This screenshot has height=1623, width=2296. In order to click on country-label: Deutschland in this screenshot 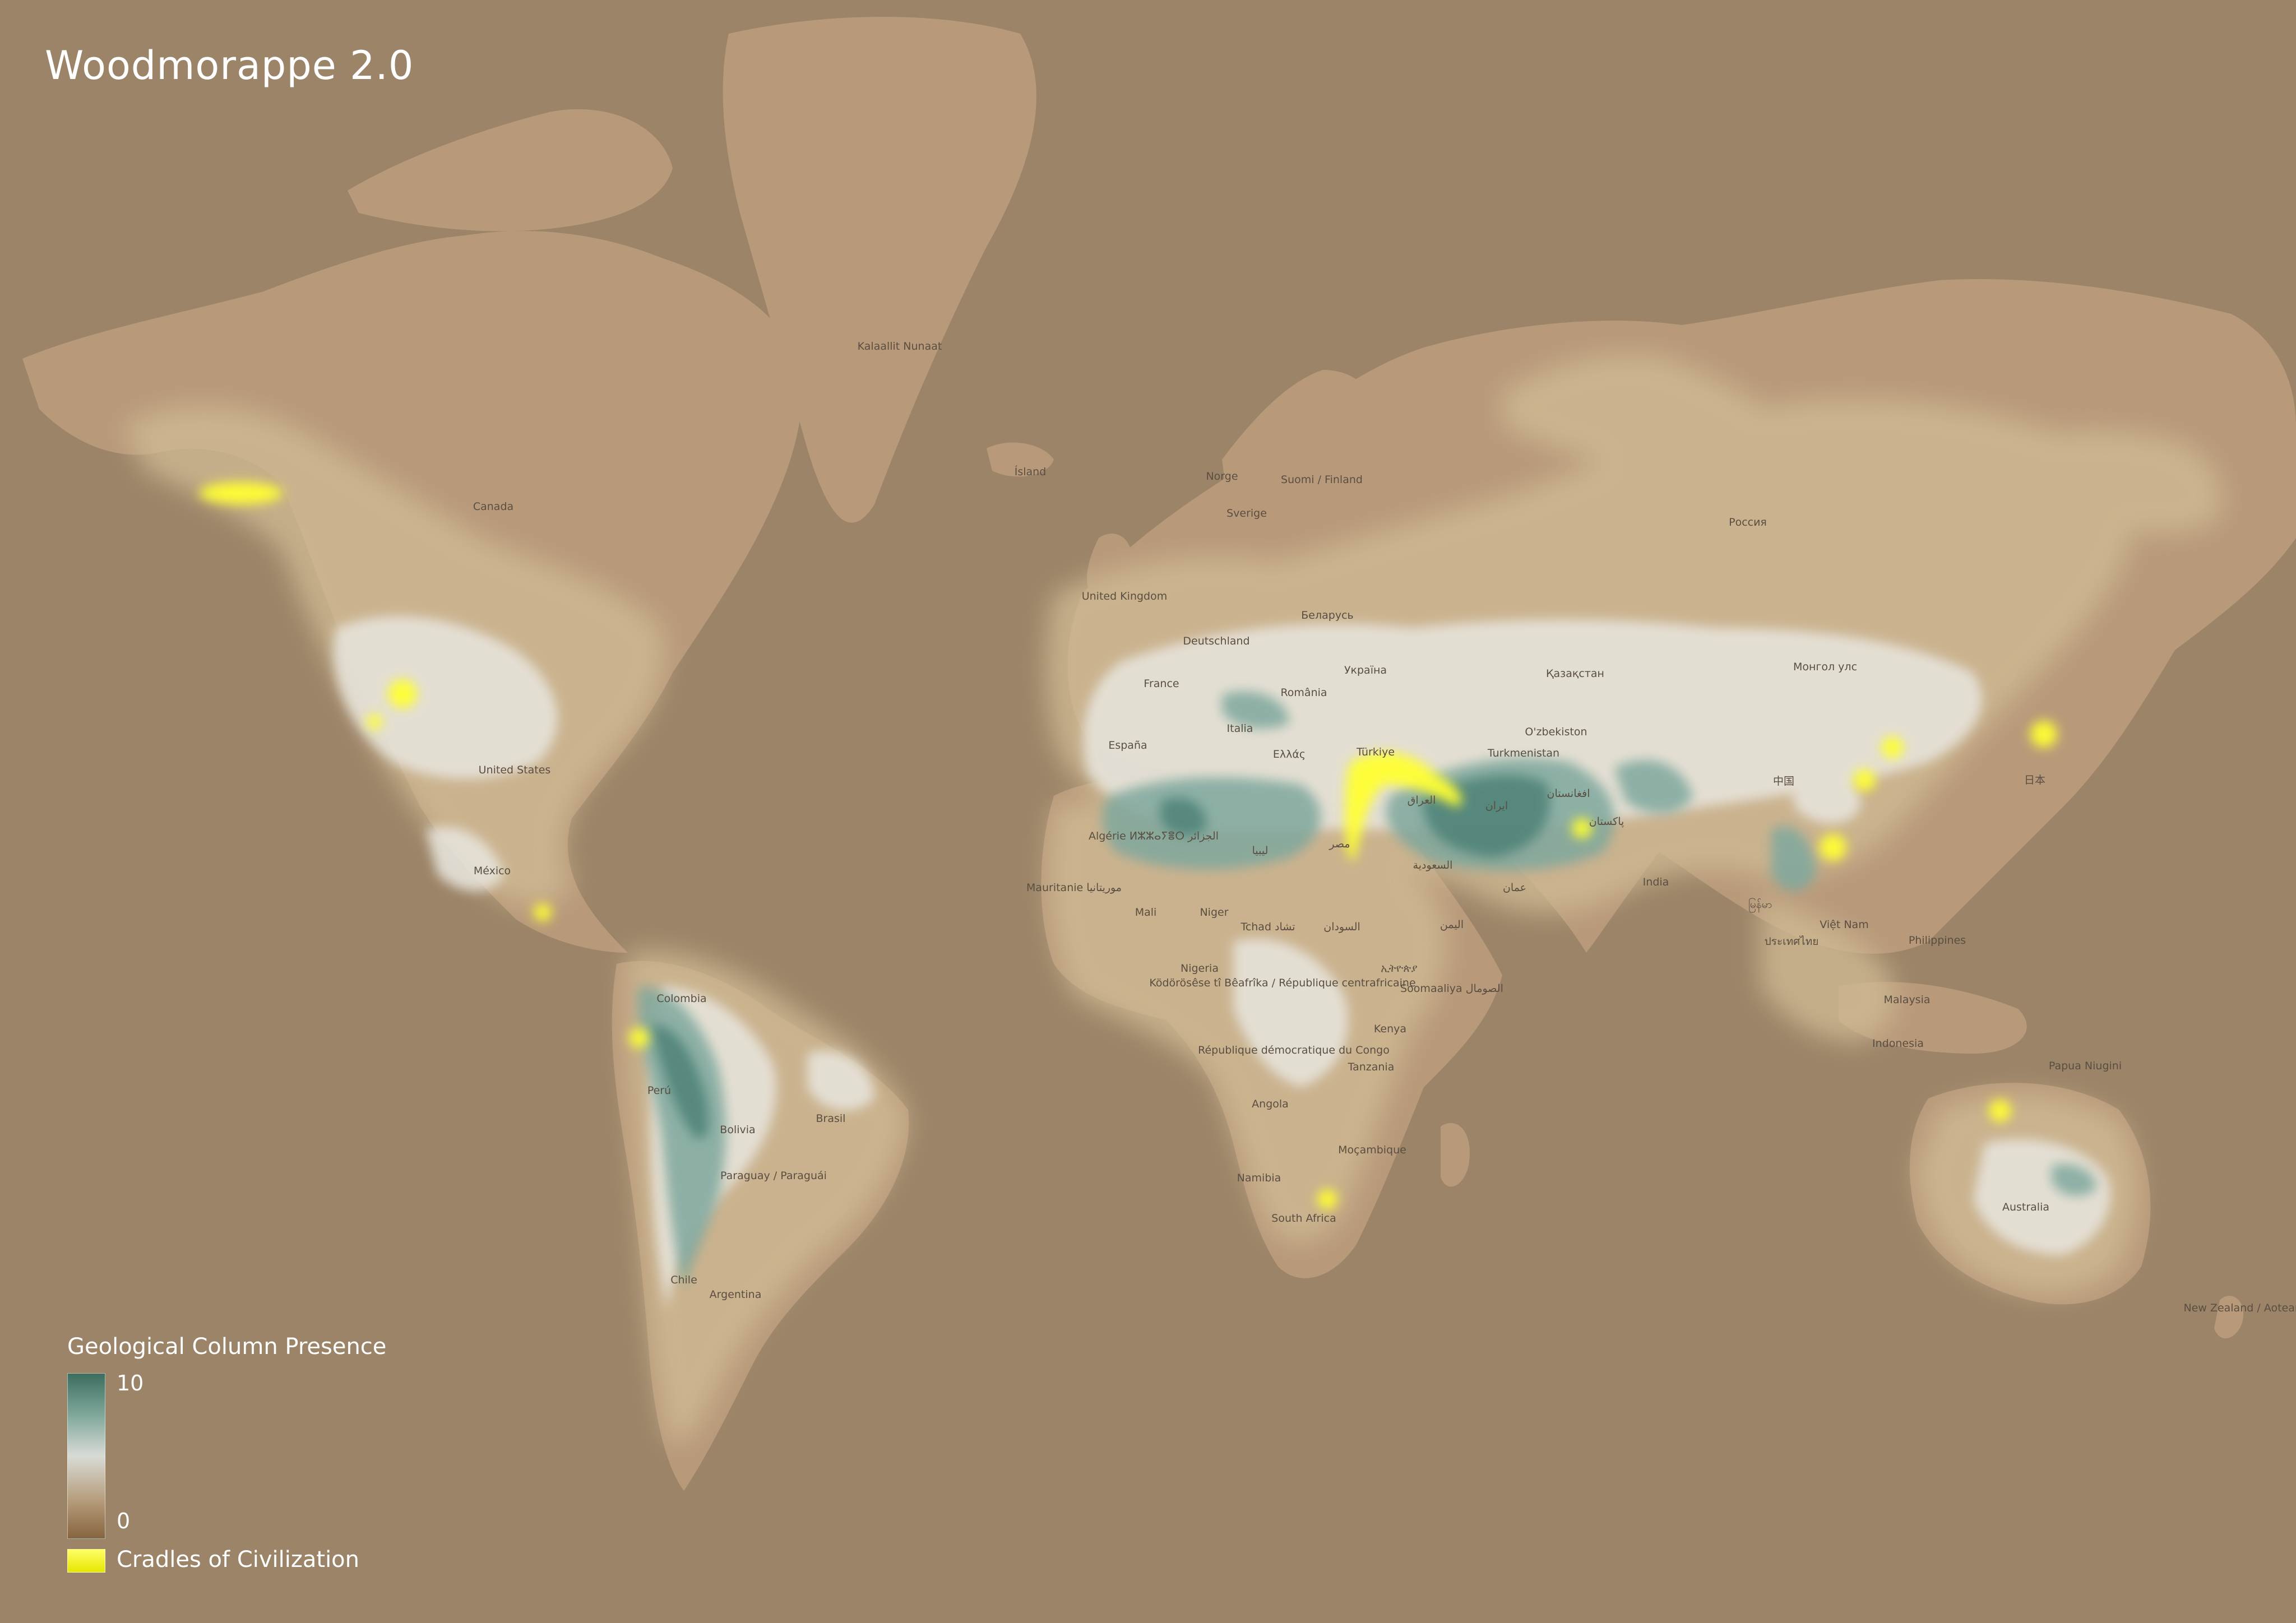, I will do `click(1216, 641)`.